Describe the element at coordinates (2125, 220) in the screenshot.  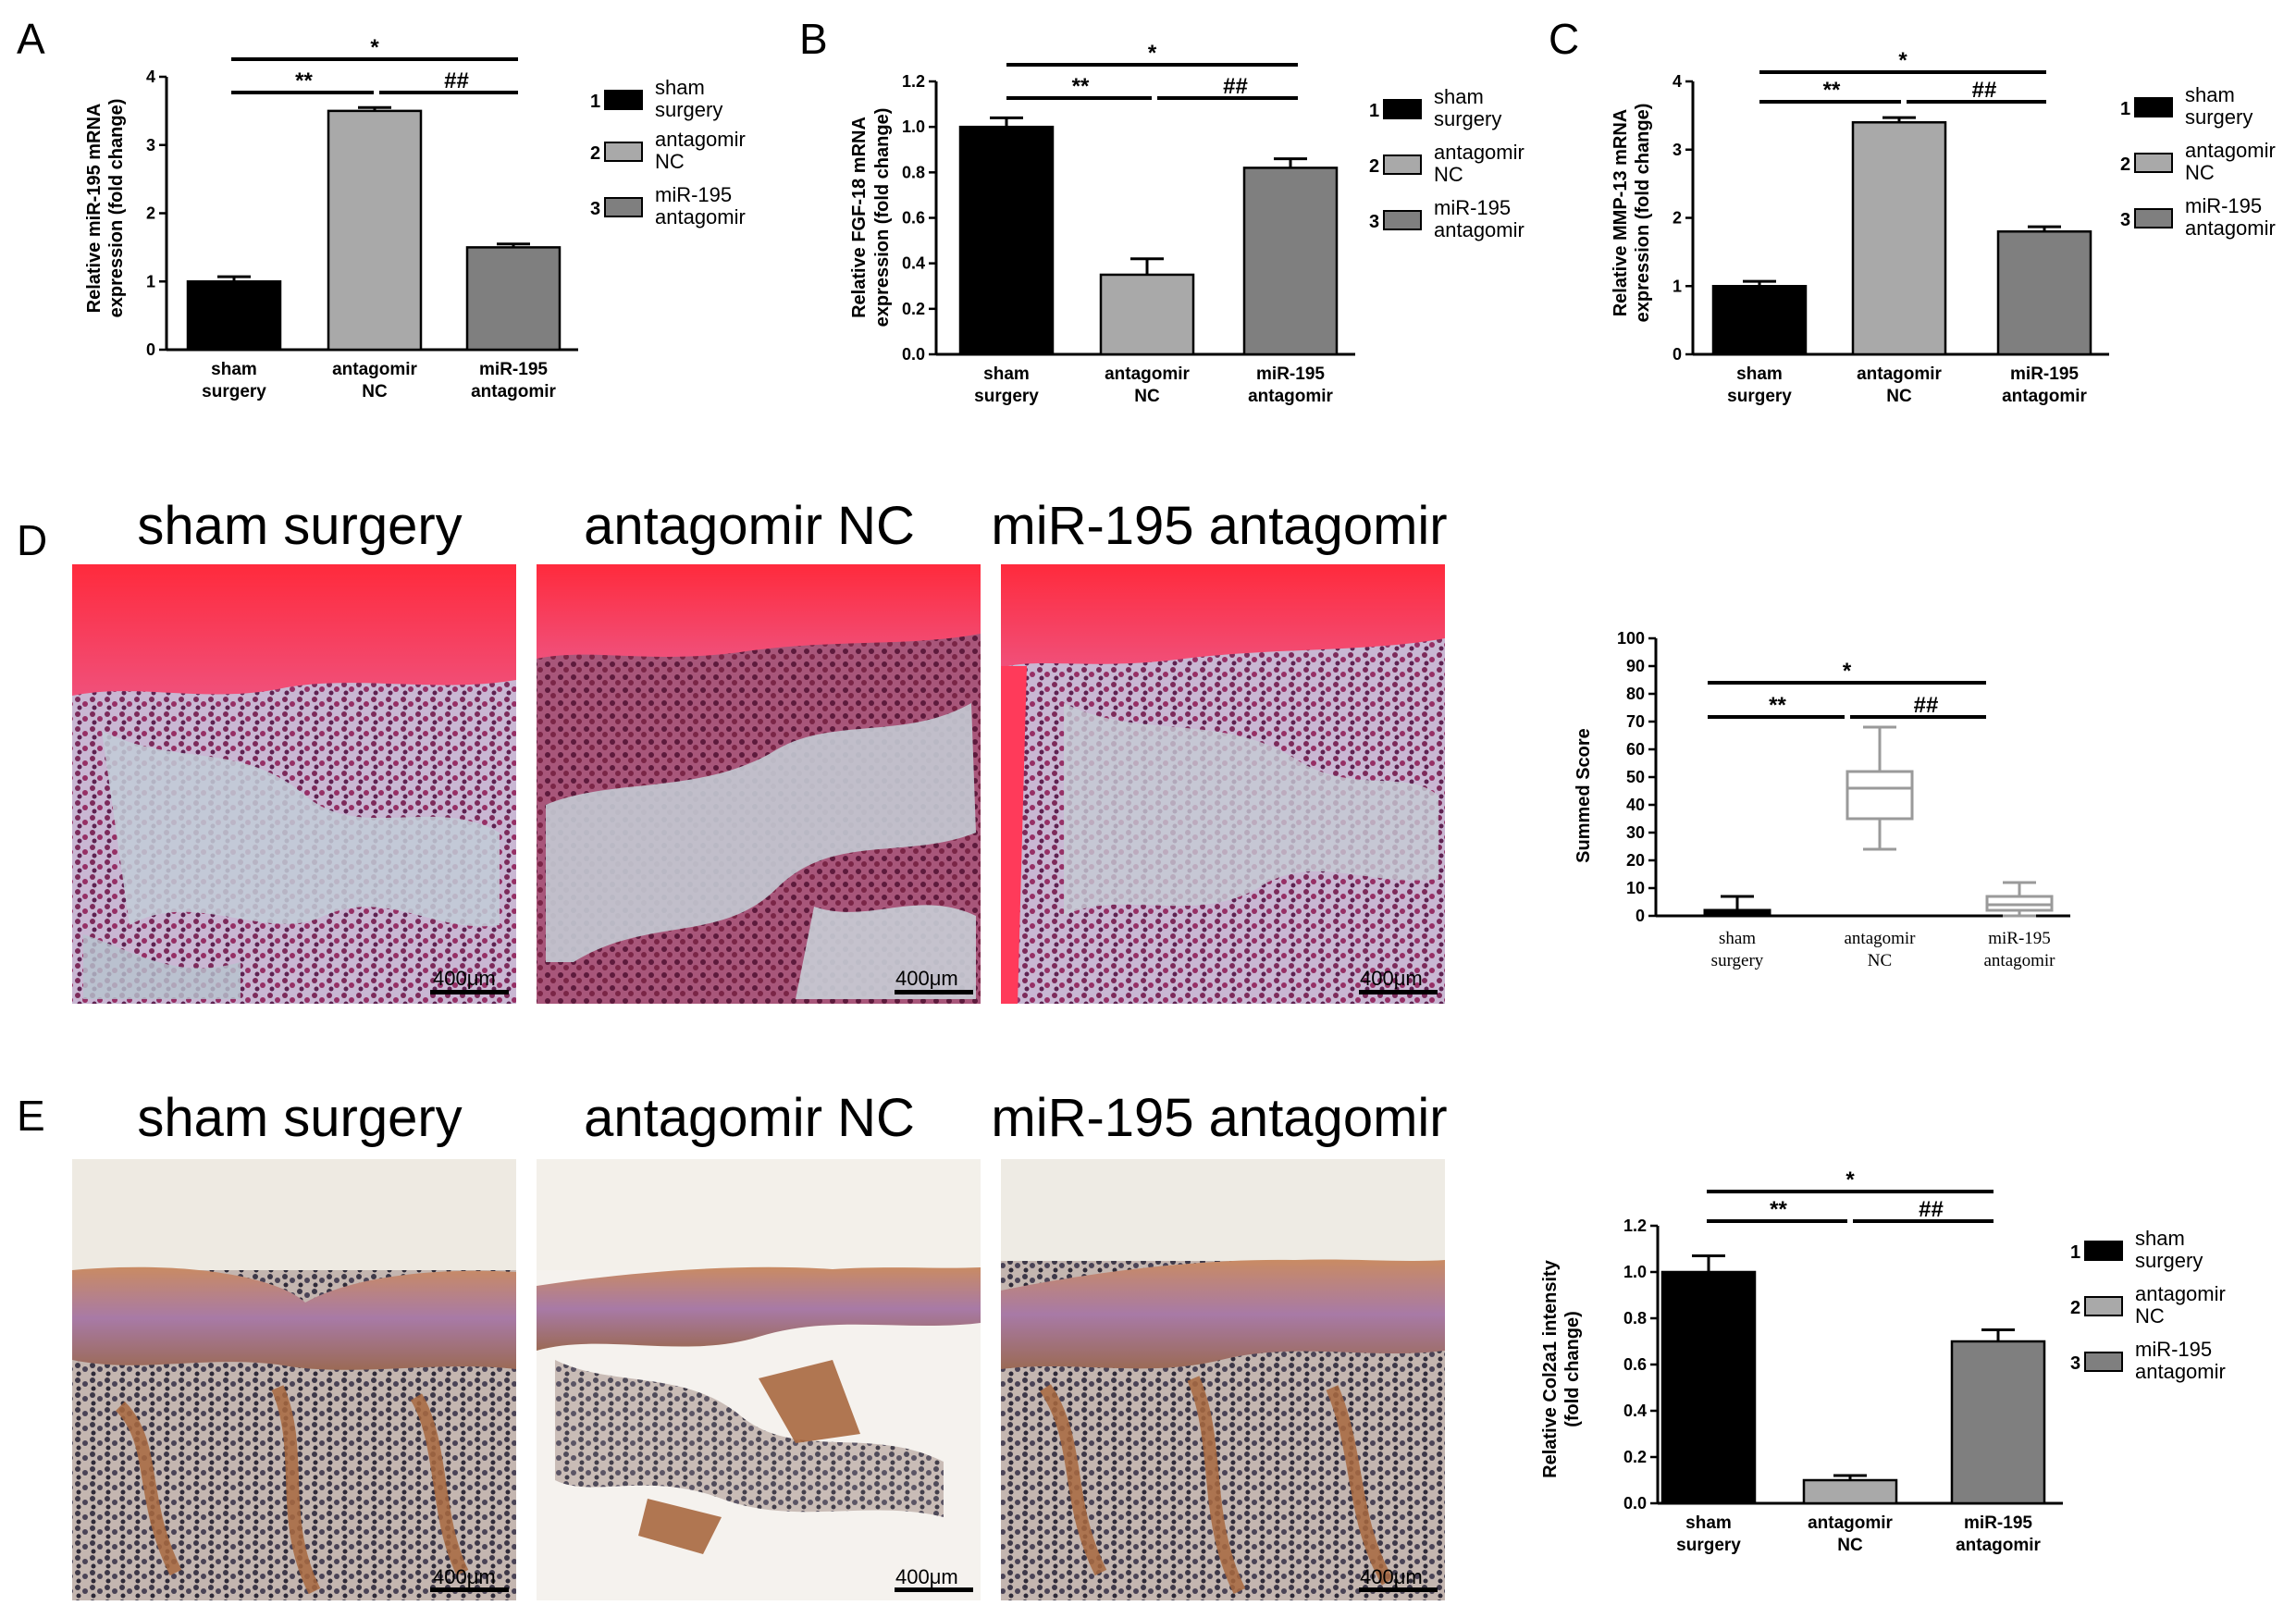
I see `legend-number-C-2: 3` at that location.